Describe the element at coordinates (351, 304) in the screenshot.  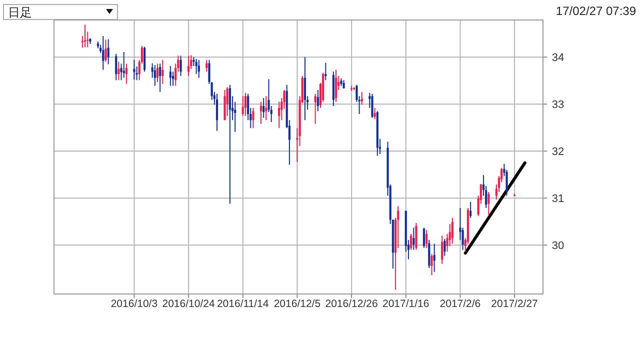
I see `x-tick-label: 2016/12/26` at that location.